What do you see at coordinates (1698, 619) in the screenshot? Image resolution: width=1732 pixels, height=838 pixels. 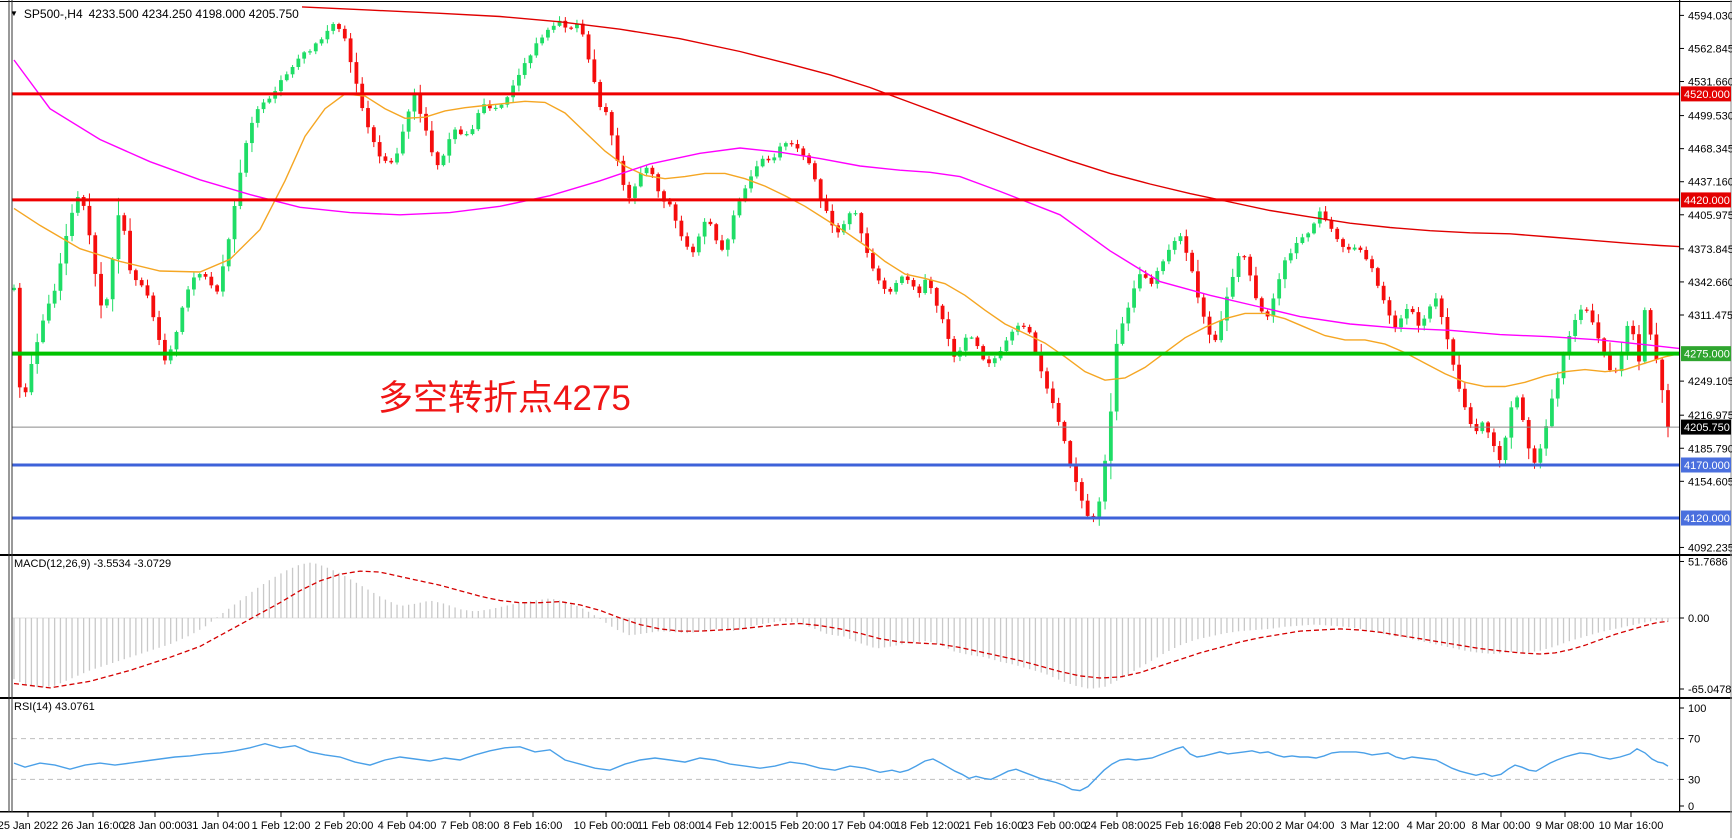 I see `svg-text: 0.00` at bounding box center [1698, 619].